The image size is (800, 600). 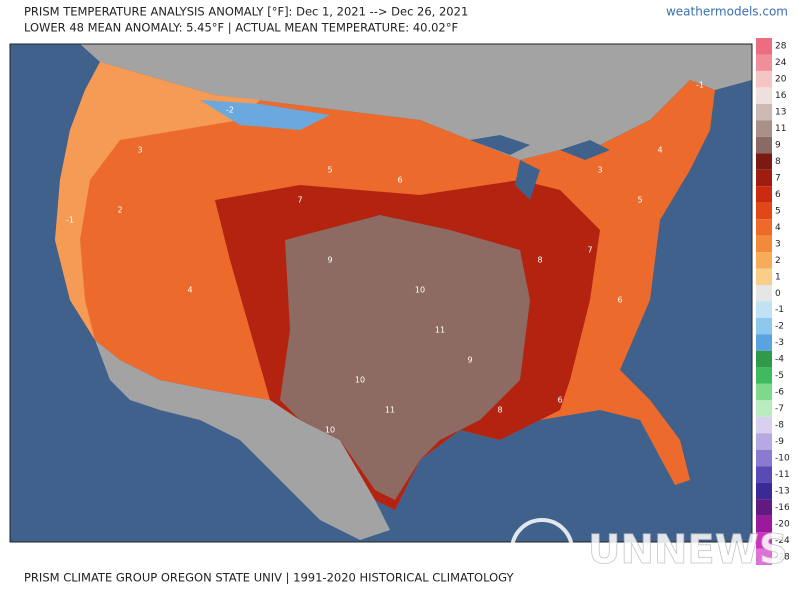 I want to click on colorbar-label: -4, so click(x=779, y=360).